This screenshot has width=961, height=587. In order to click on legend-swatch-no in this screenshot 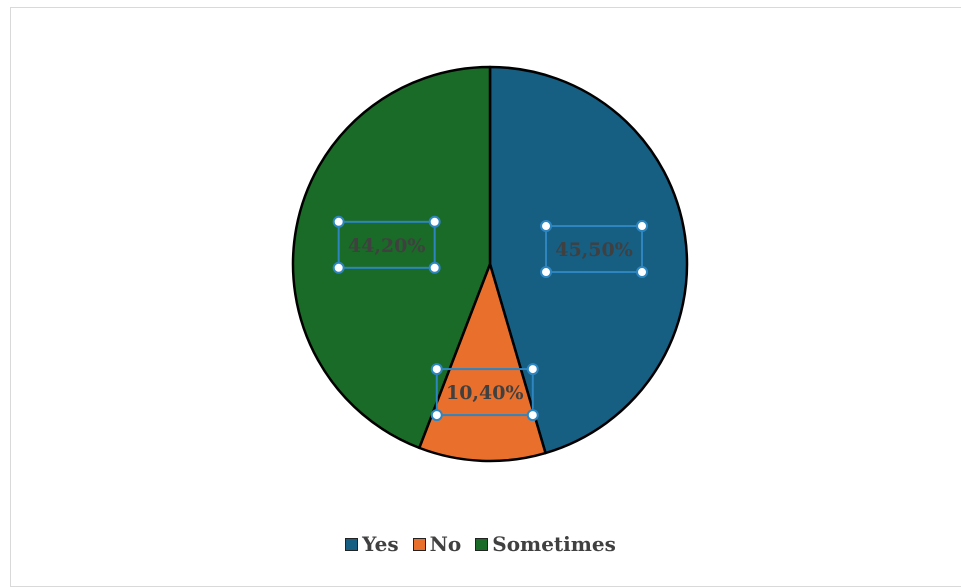, I will do `click(419, 544)`.